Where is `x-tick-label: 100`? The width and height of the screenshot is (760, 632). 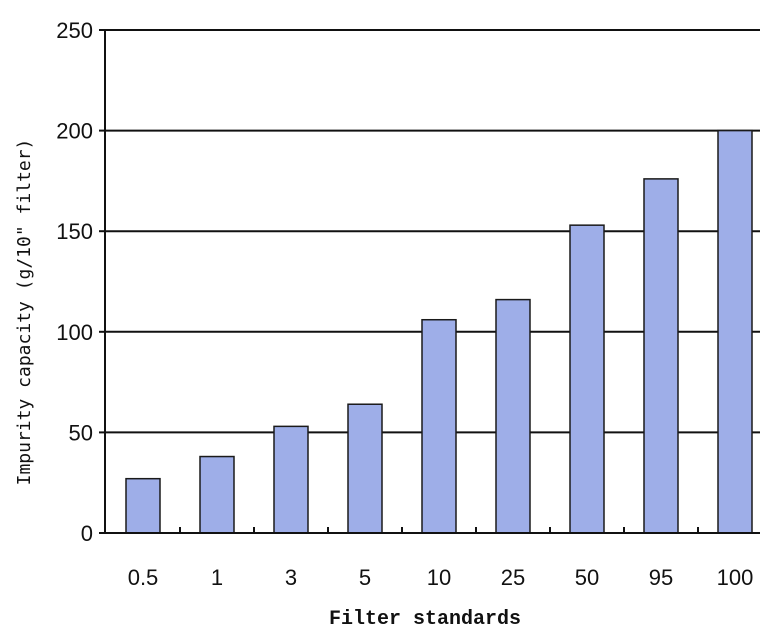
x-tick-label: 100 is located at coordinates (735, 577).